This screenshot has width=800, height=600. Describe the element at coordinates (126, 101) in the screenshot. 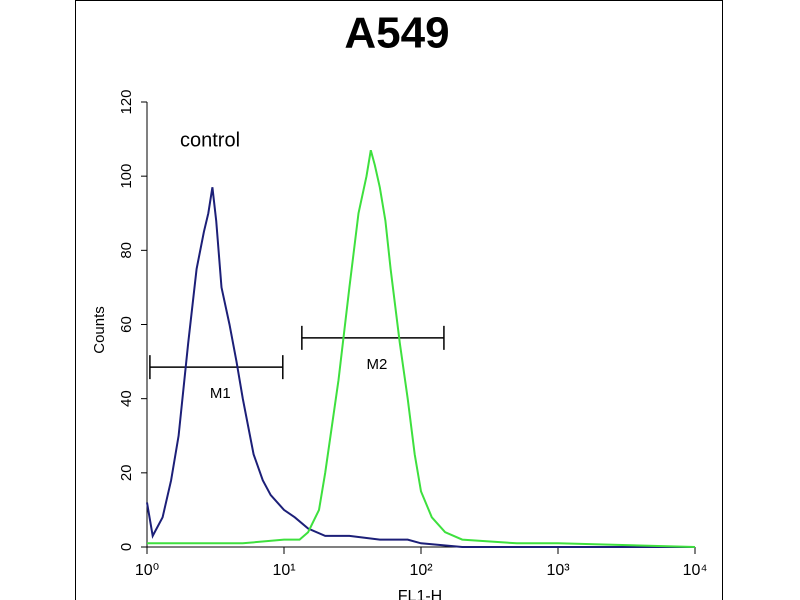

I see `y-tick-label: 120` at that location.